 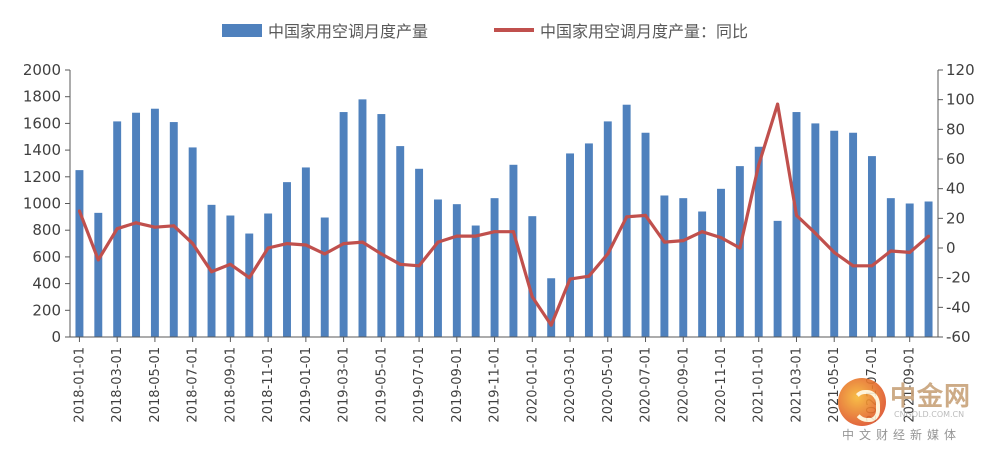 What do you see at coordinates (646, 385) in the screenshot?
I see `x-tick-label-2020-07-01: 2020-07-01` at bounding box center [646, 385].